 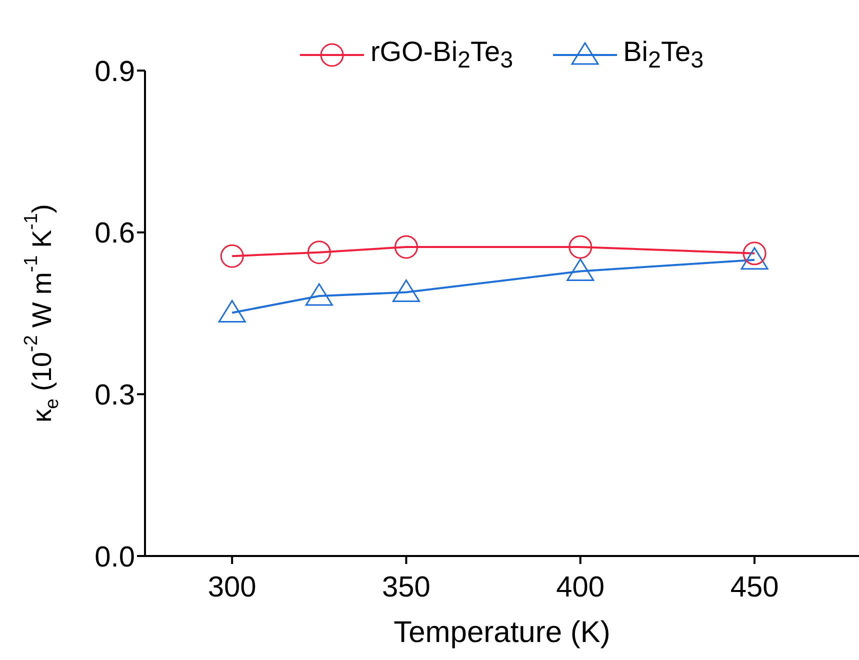 What do you see at coordinates (663, 55) in the screenshot?
I see `legend-label: Bi$_{2}$Te$_{3}$` at bounding box center [663, 55].